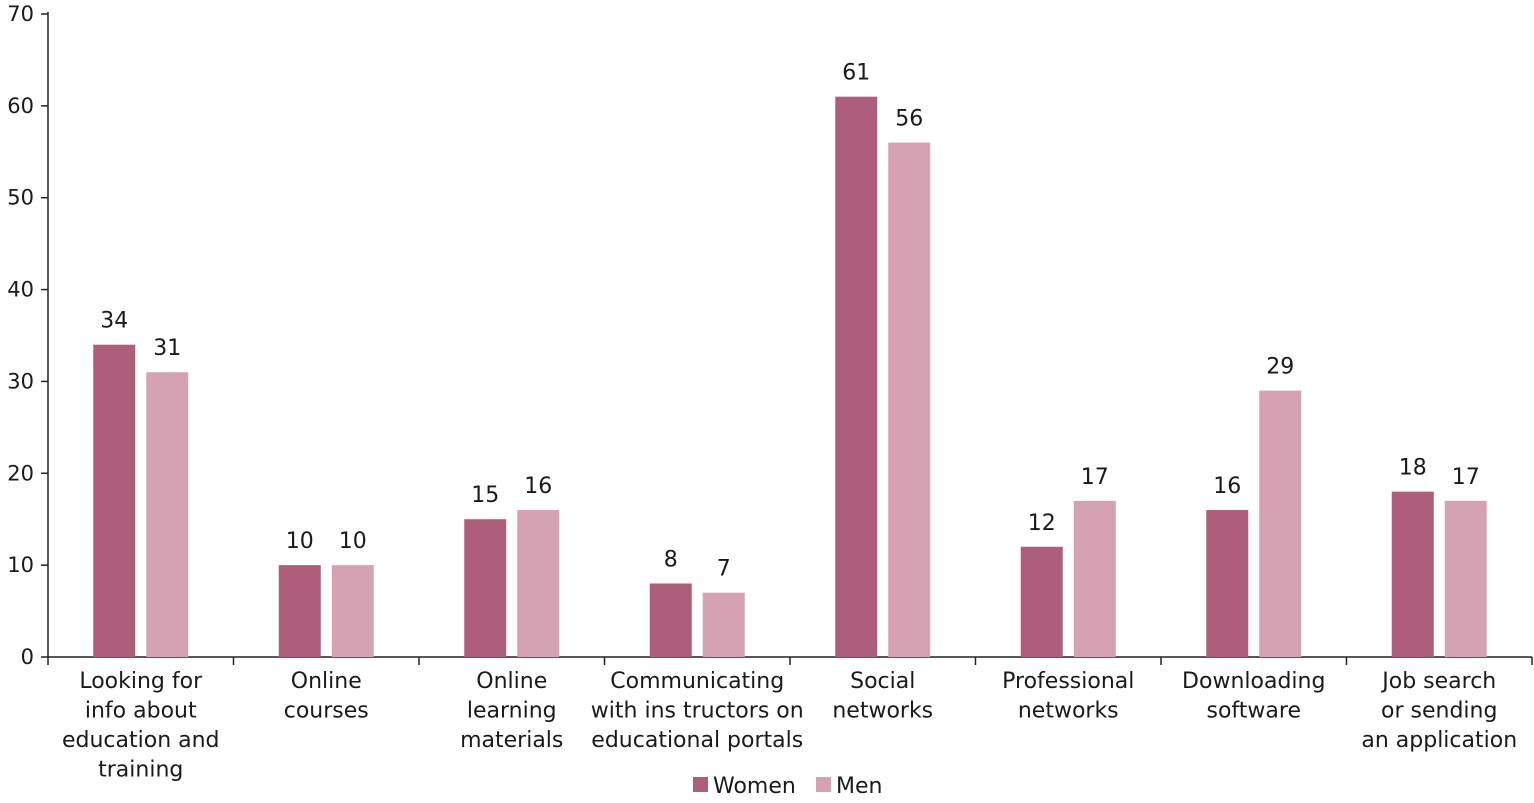 This screenshot has width=1534, height=803. I want to click on y-tick-label: 20, so click(20, 473).